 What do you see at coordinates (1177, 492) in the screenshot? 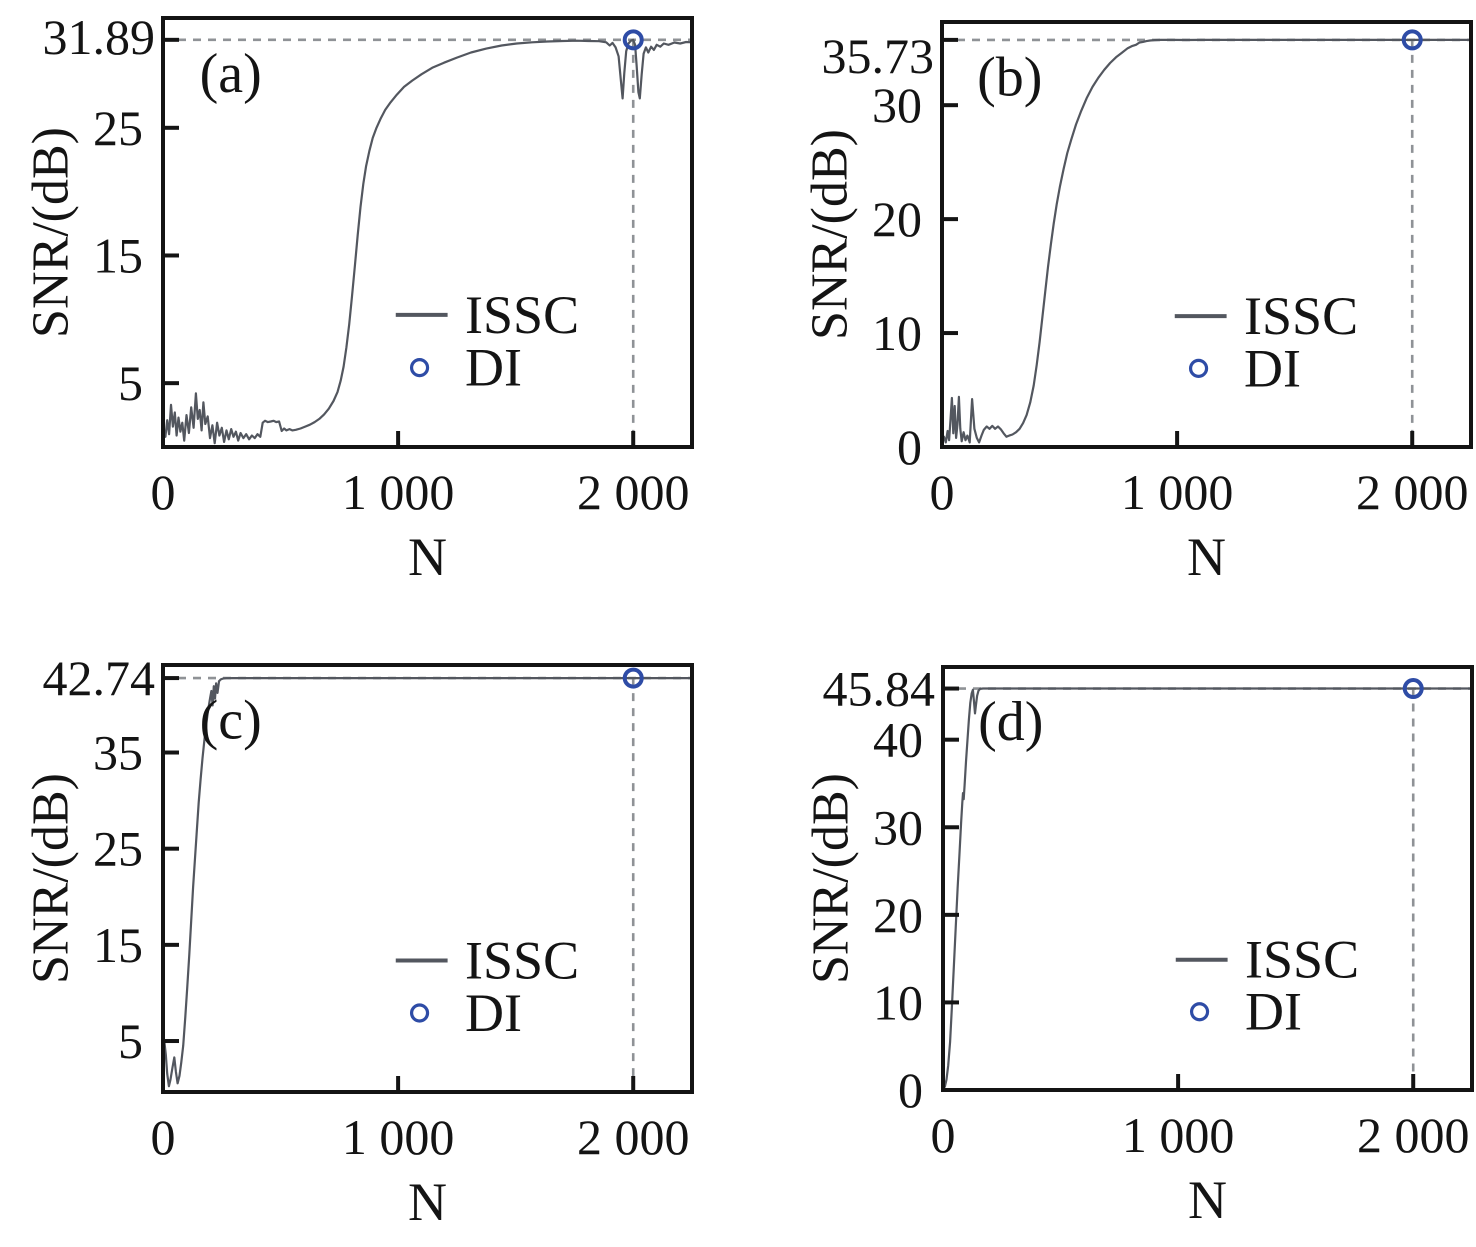
I see `x-tick-label-b: 1 000` at bounding box center [1177, 492].